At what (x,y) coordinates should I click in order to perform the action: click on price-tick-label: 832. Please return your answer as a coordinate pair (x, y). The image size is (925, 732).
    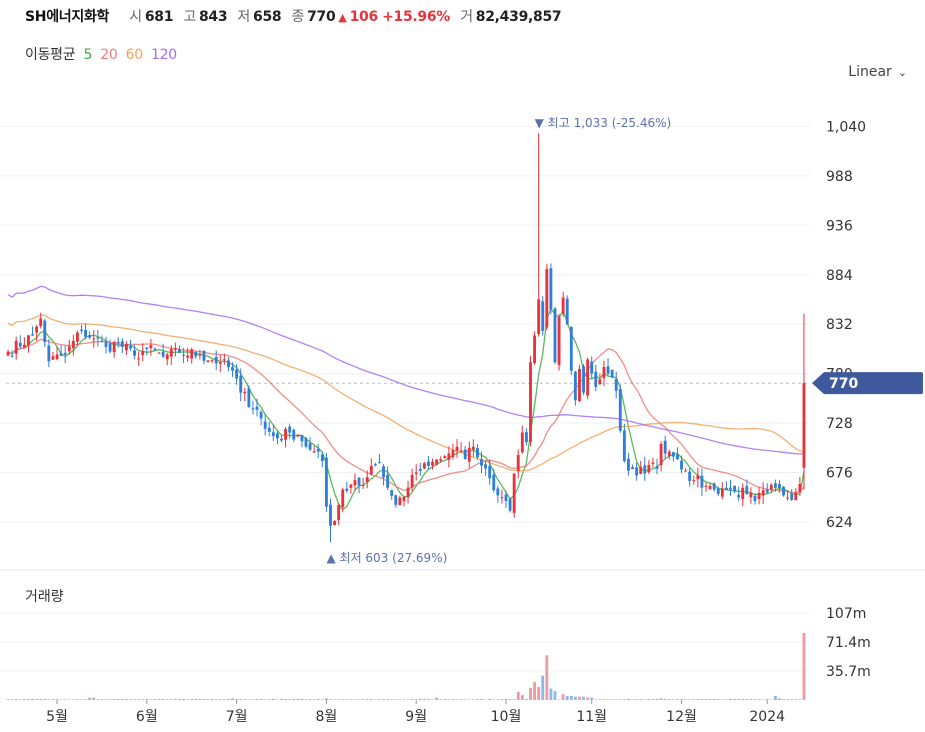
    Looking at the image, I should click on (839, 325).